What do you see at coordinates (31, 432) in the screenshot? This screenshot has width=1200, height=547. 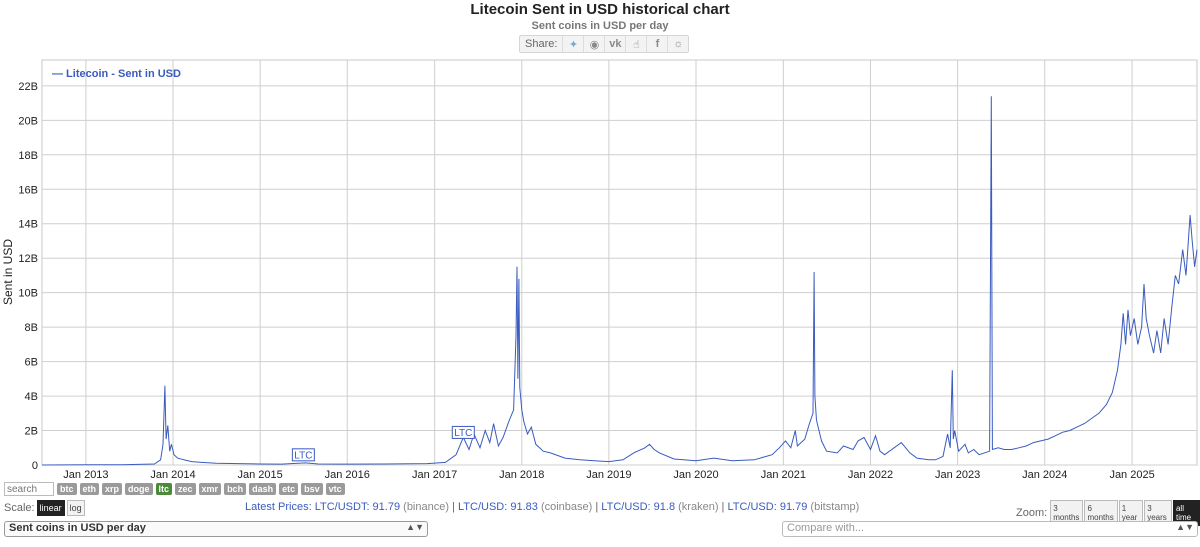 I see `y-tick-label: 2B` at bounding box center [31, 432].